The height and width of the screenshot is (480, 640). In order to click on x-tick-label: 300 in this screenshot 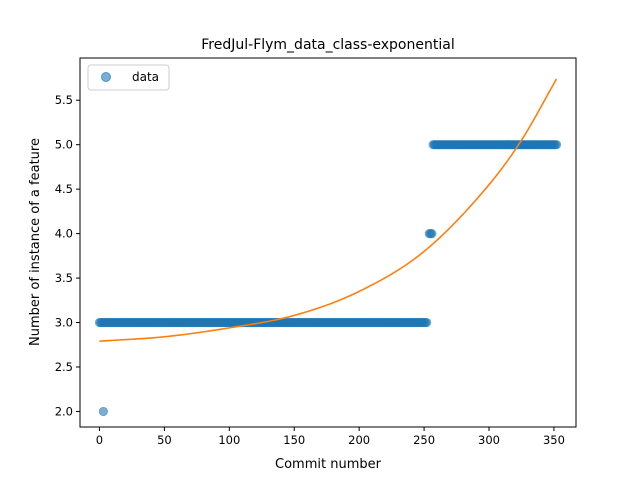, I will do `click(489, 440)`.